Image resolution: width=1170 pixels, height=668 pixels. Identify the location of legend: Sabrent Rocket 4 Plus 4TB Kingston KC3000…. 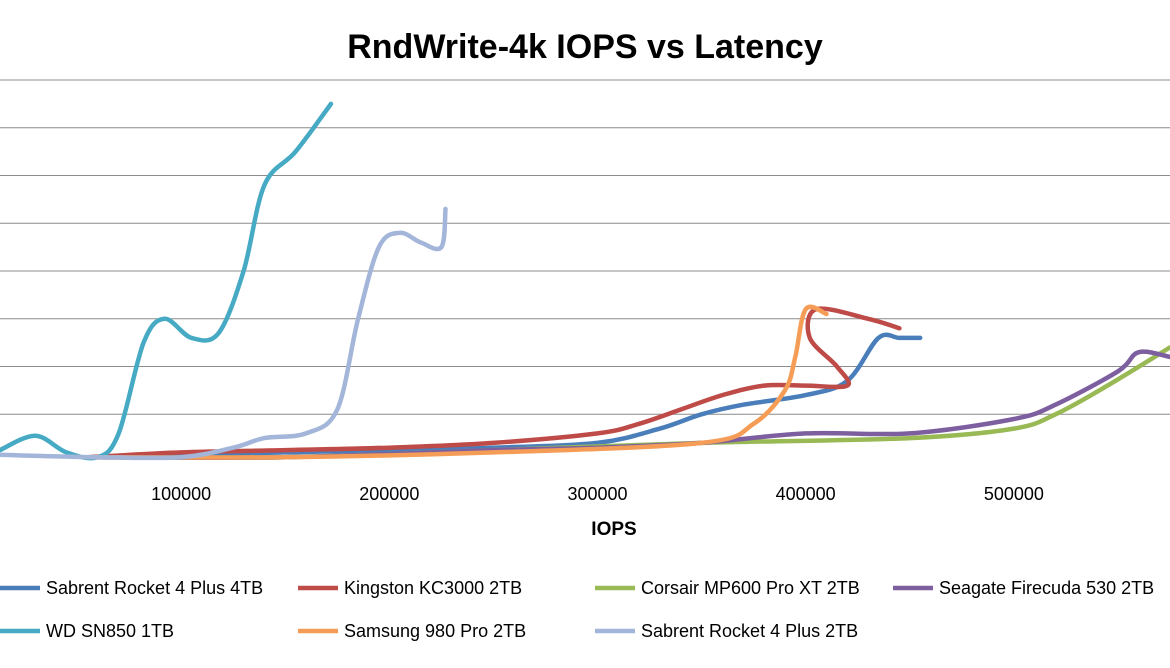
(577, 609).